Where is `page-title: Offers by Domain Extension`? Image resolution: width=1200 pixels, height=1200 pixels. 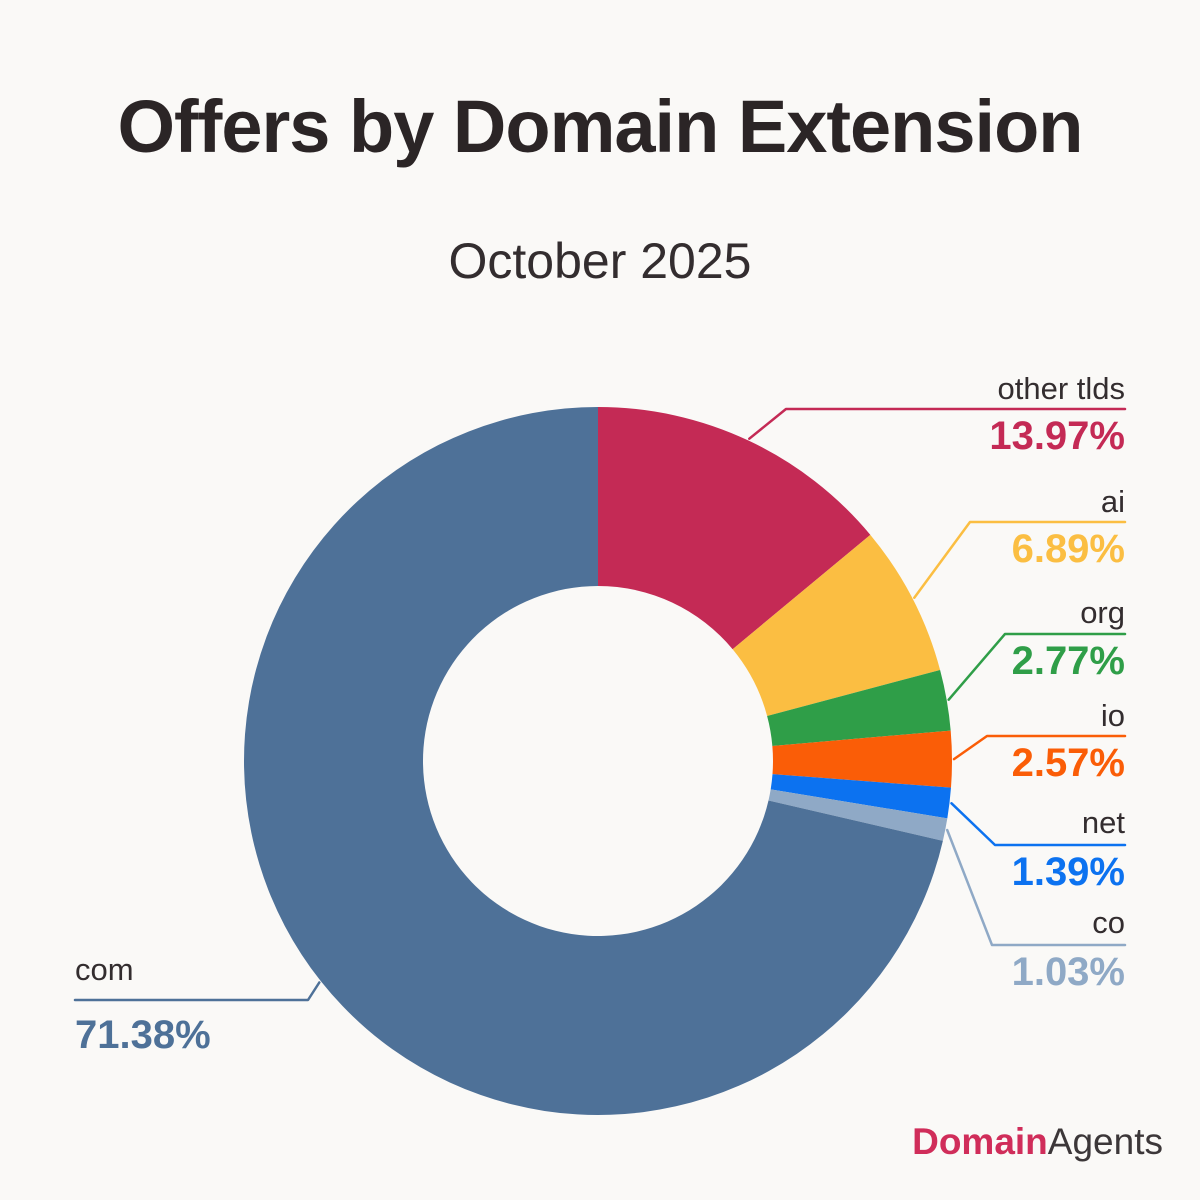
page-title: Offers by Domain Extension is located at coordinates (600, 126).